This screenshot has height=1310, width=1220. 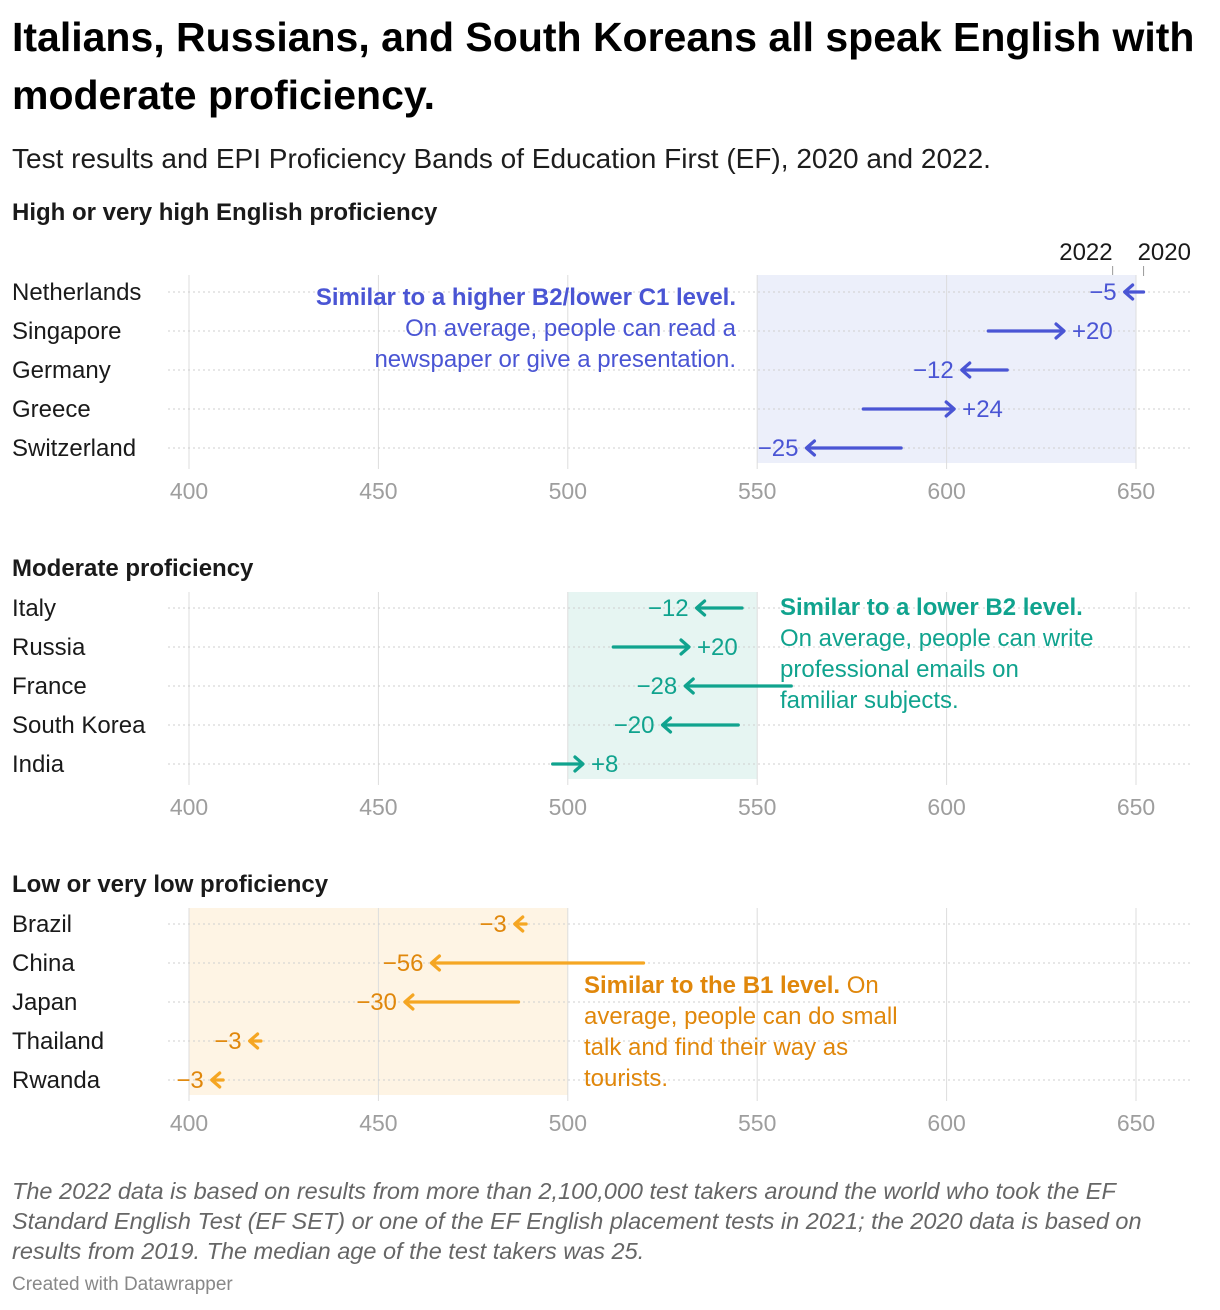 What do you see at coordinates (409, 1002) in the screenshot?
I see `arrow-head-japan` at bounding box center [409, 1002].